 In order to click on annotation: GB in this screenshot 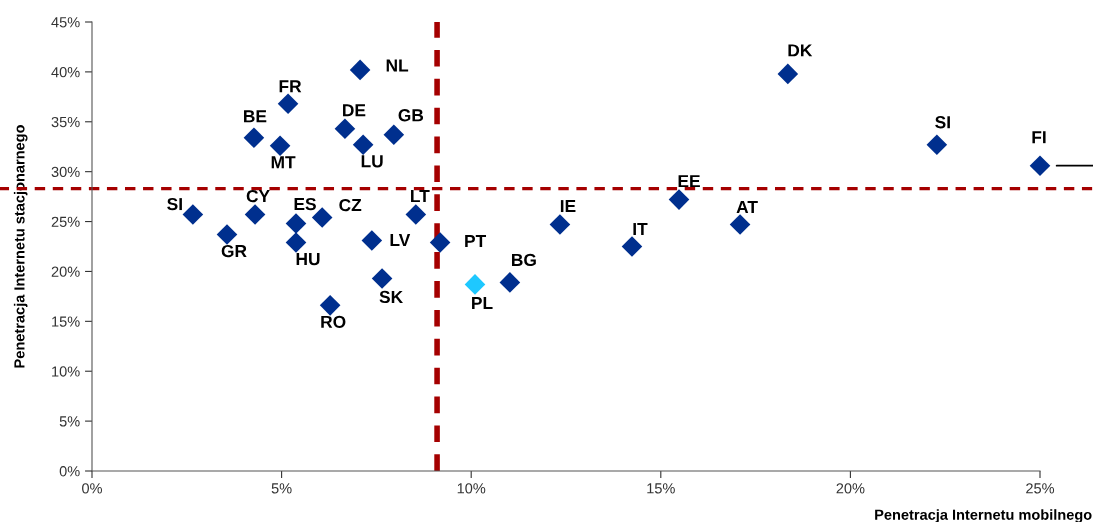, I will do `click(411, 115)`.